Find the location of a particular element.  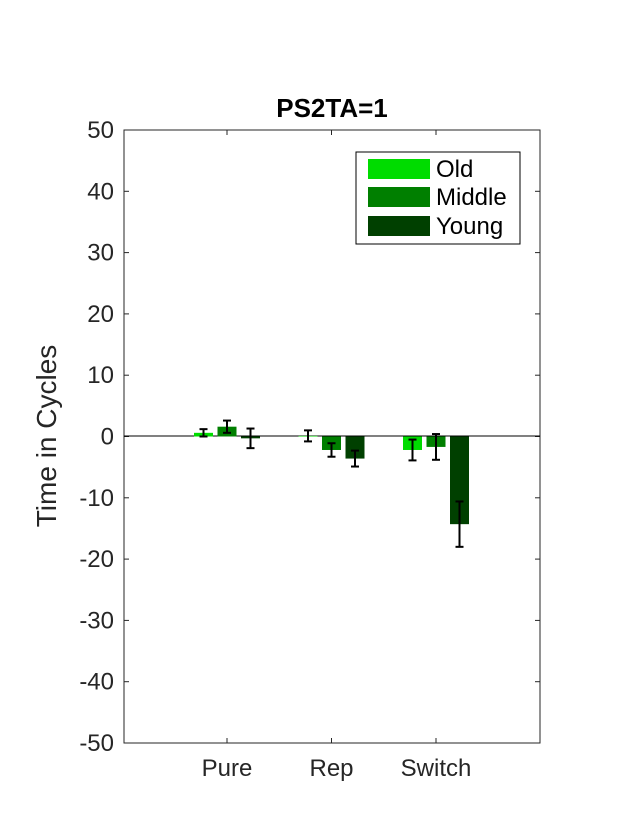

y-tick-label: -40 is located at coordinates (96, 682).